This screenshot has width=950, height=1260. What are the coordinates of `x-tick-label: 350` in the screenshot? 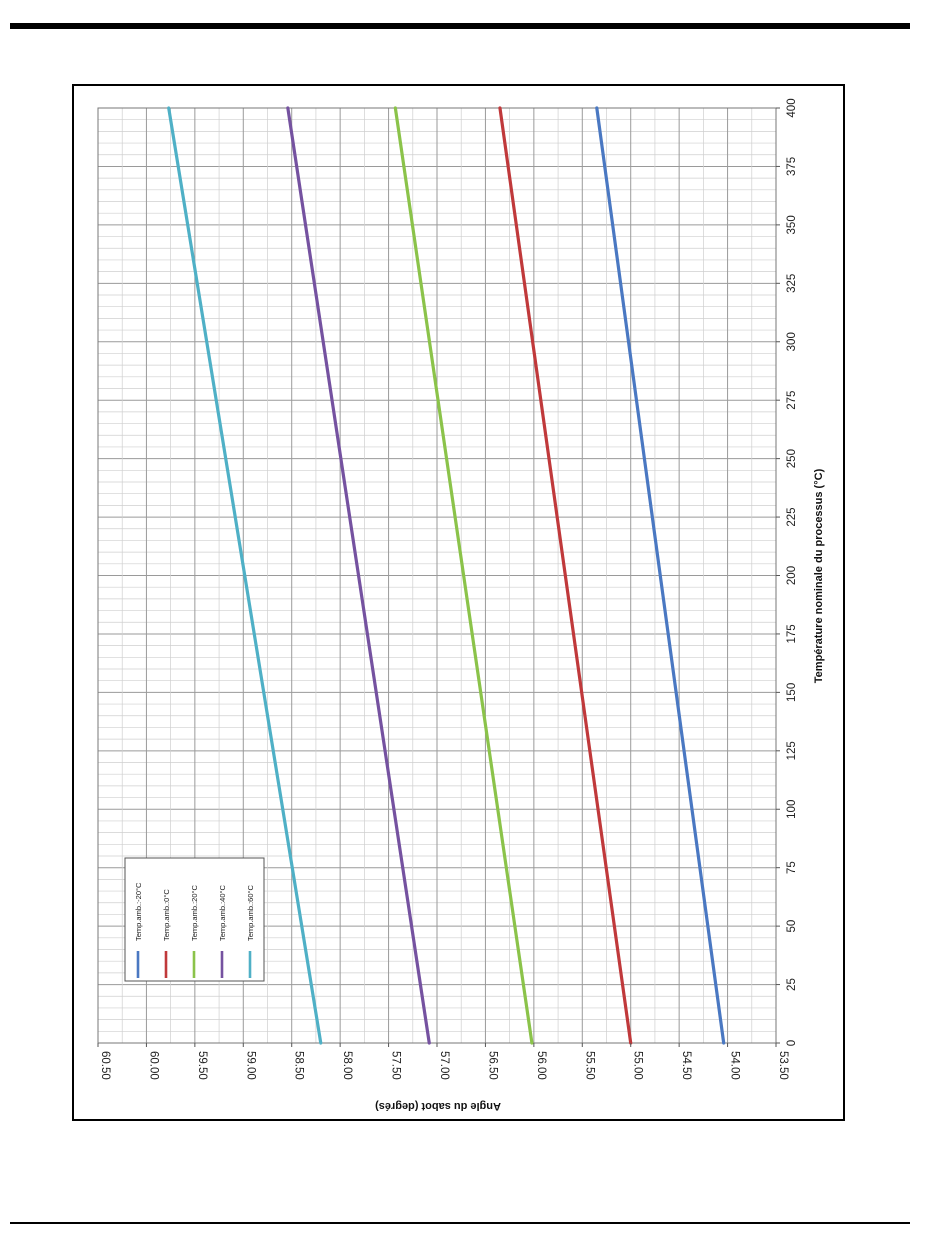 It's located at (792, 224).